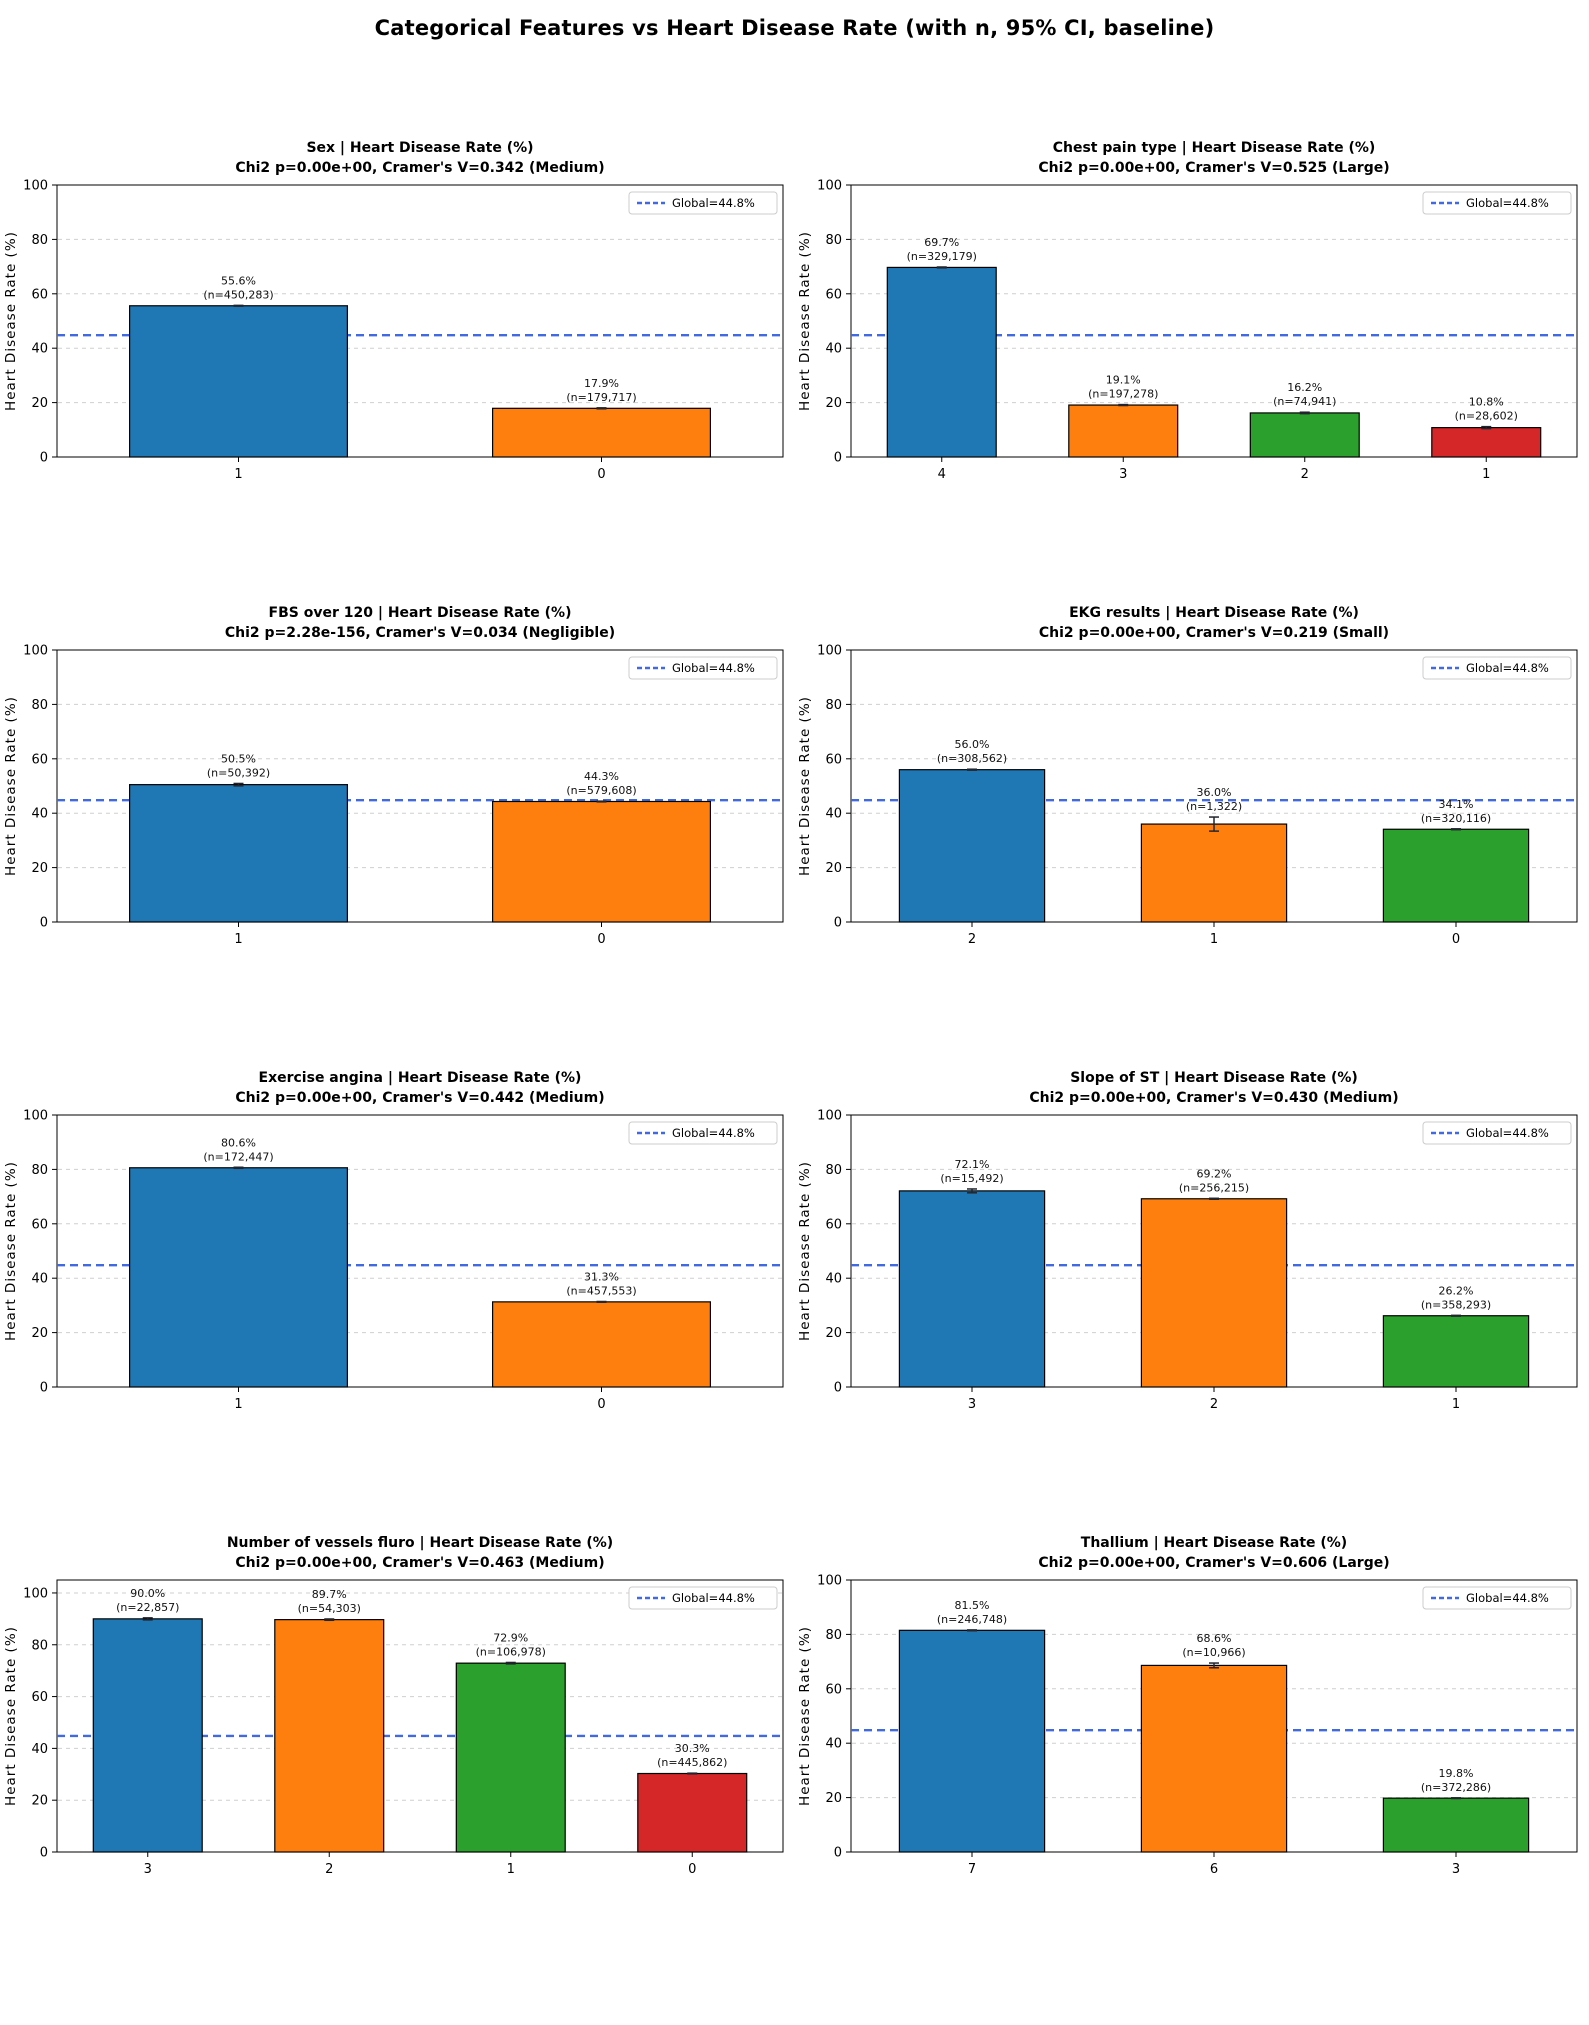  I want to click on chart-title: Exercise angina | Heart Disease Rate (%), so click(420, 1078).